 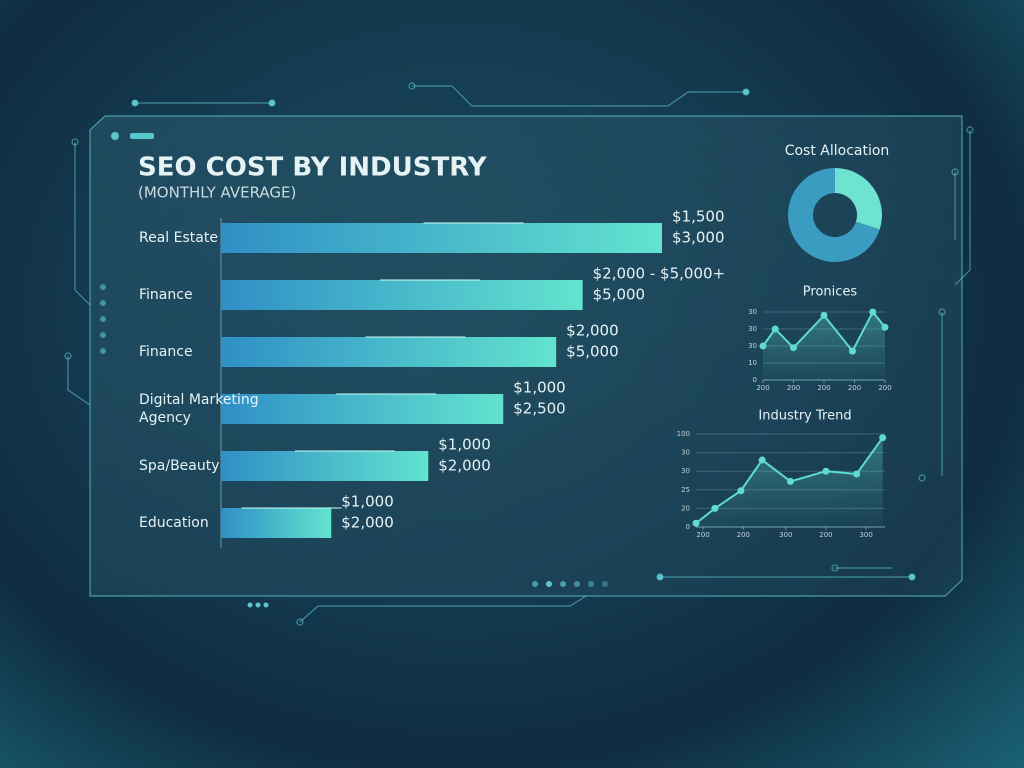 What do you see at coordinates (178, 238) in the screenshot?
I see `category-label: Real Estate` at bounding box center [178, 238].